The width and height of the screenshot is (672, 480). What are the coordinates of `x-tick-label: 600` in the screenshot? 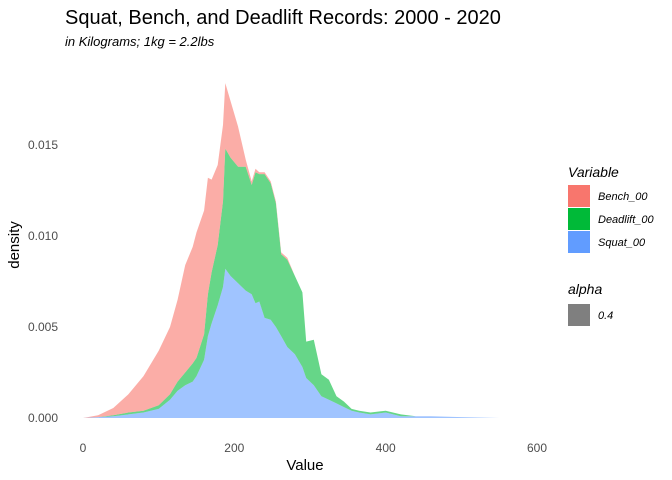 It's located at (537, 448).